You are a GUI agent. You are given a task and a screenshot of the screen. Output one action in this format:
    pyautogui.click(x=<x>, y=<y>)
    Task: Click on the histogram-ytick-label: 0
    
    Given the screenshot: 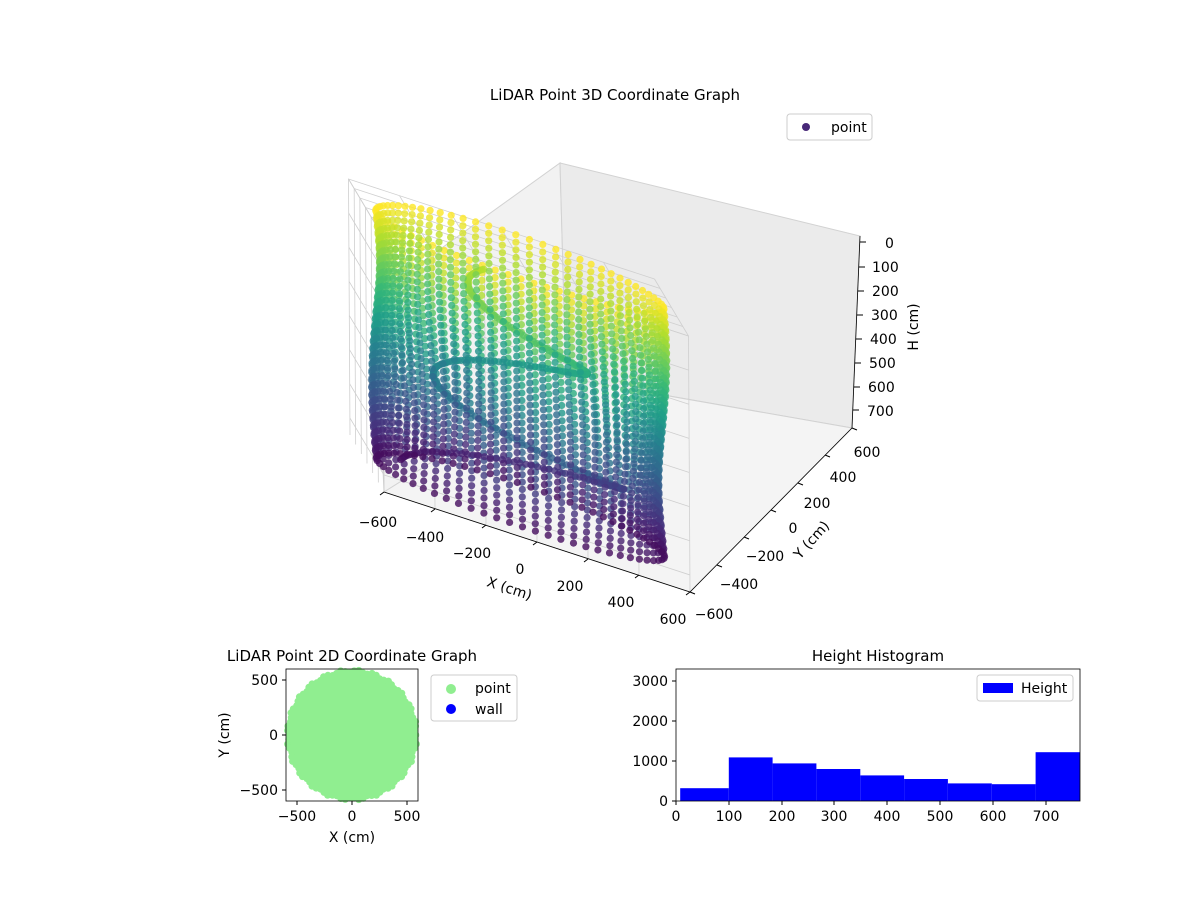 What is the action you would take?
    pyautogui.click(x=663, y=802)
    